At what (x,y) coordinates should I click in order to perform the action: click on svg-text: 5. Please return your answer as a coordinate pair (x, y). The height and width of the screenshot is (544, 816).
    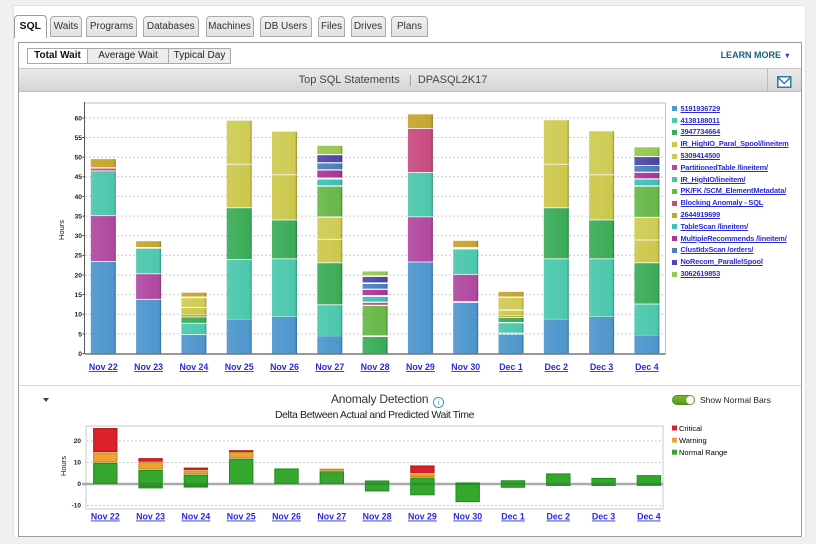
    Looking at the image, I should click on (80, 334).